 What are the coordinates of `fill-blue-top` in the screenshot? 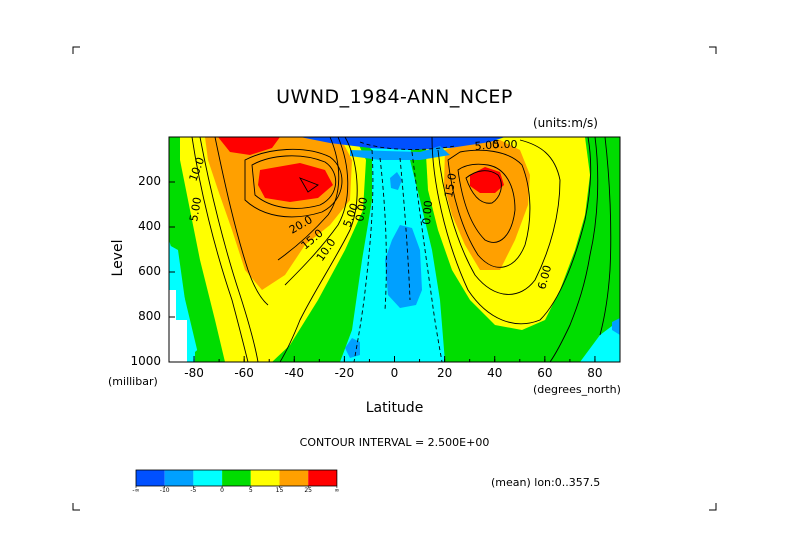 It's located at (402, 143).